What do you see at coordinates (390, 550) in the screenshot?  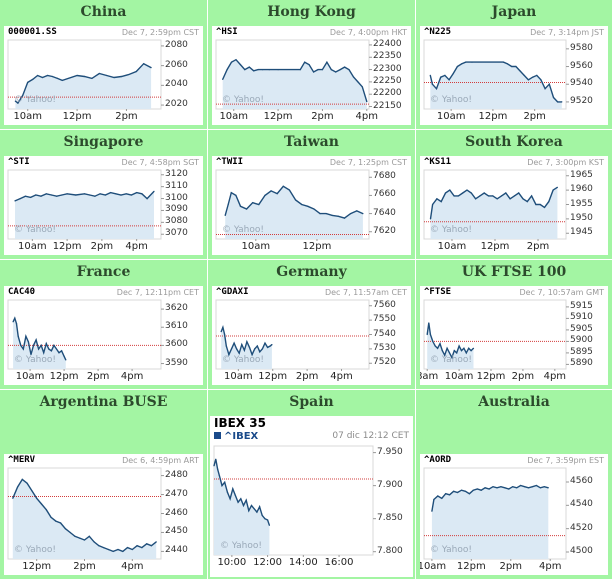 I see `y-tick-label: 7.800` at bounding box center [390, 550].